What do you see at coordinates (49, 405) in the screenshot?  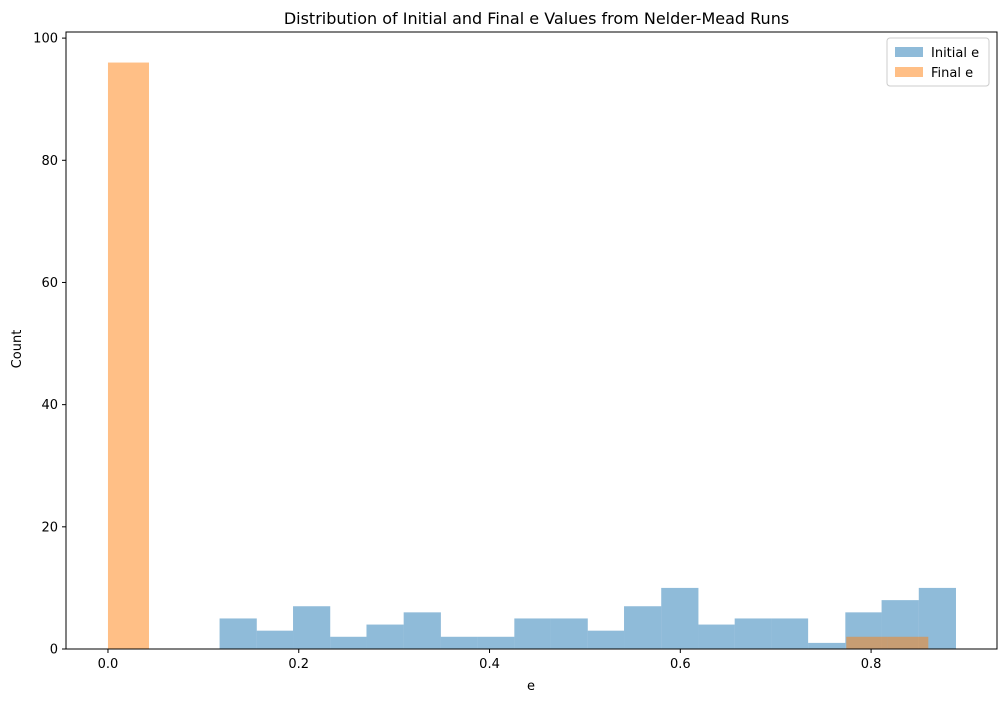 I see `y-tick-label-2: 40` at bounding box center [49, 405].